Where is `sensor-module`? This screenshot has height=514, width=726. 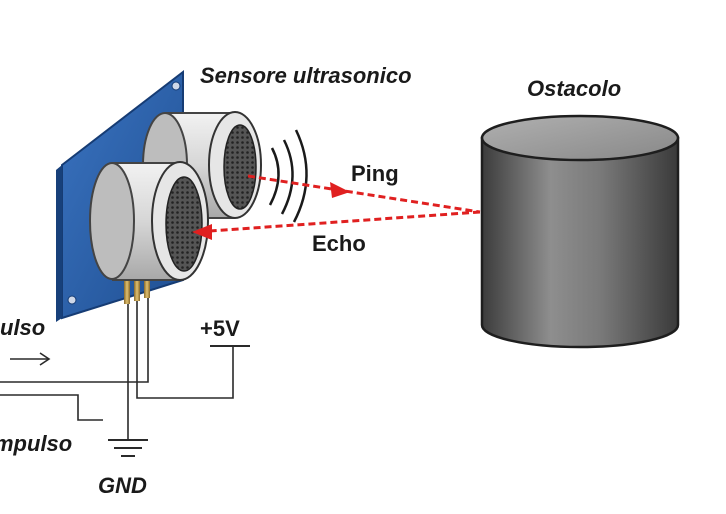 sensor-module is located at coordinates (159, 195).